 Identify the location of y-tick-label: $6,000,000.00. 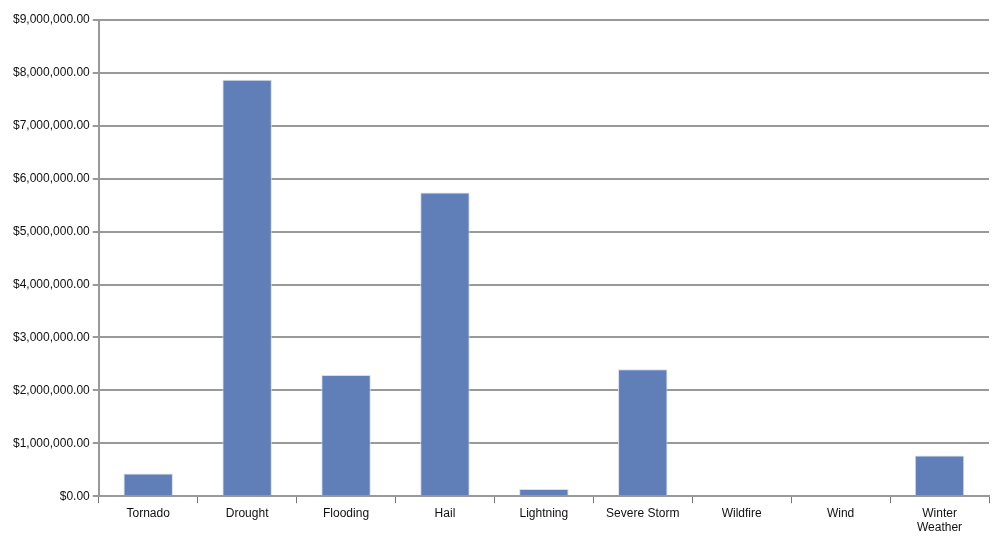
(51, 178).